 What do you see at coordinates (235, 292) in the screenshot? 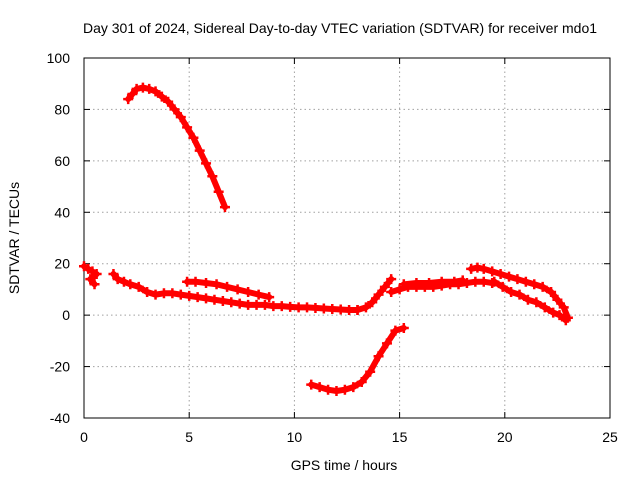
I see `series-track-main-low` at bounding box center [235, 292].